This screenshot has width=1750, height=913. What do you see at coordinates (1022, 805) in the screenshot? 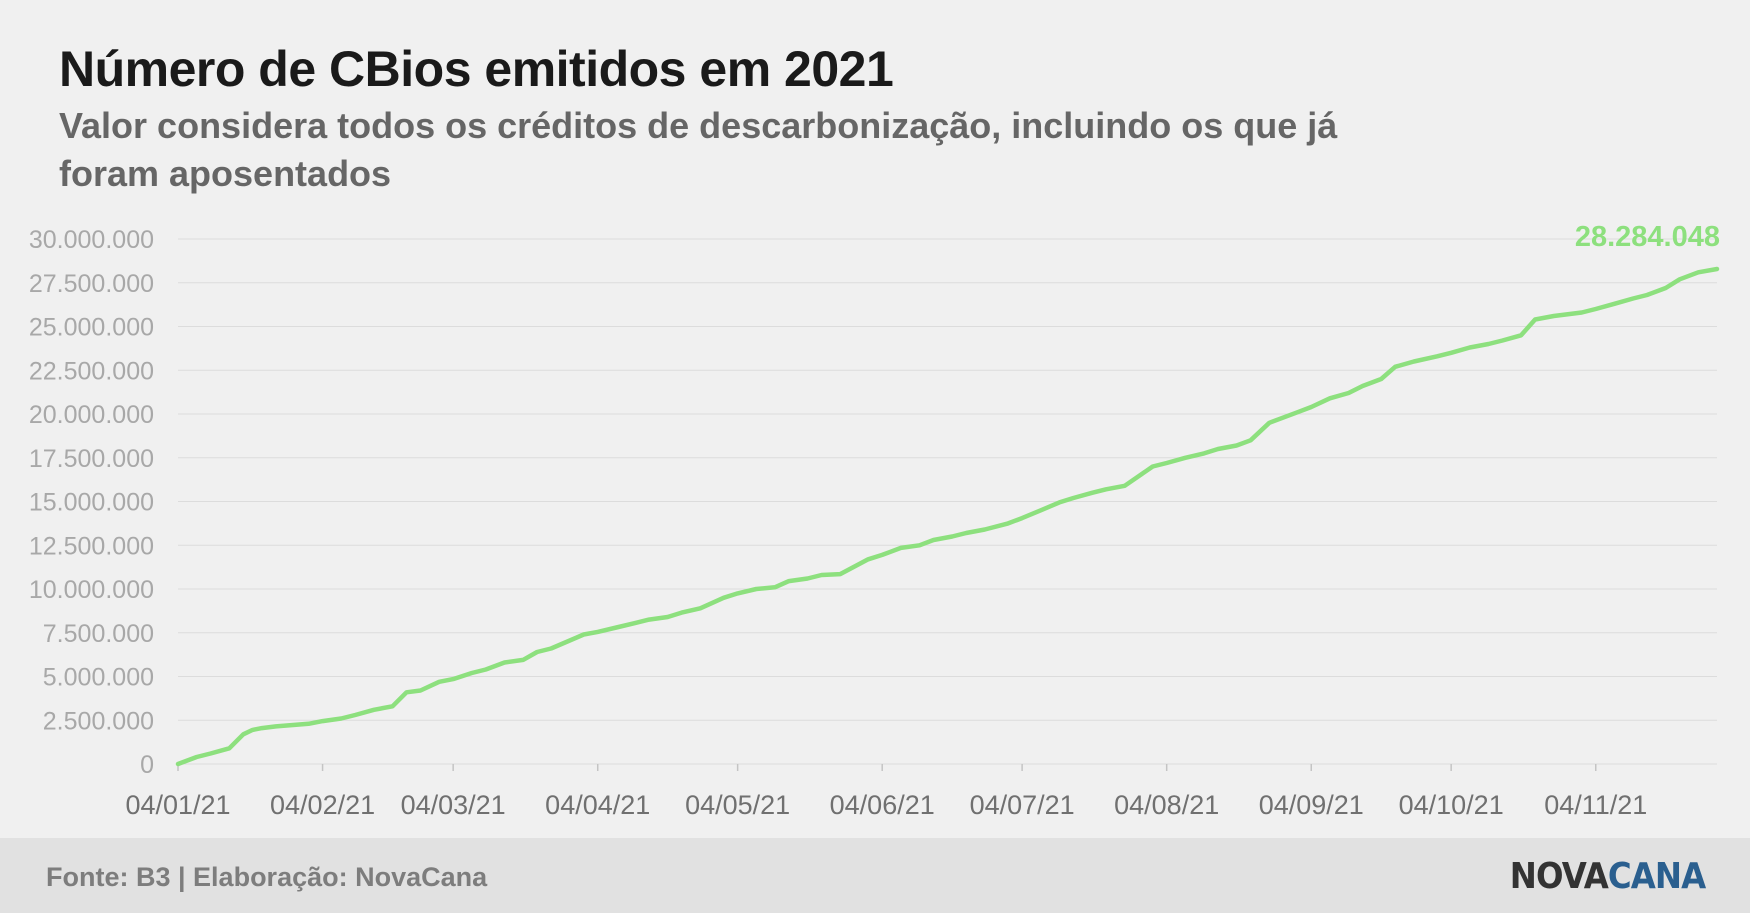
I see `x-tick-label: 04/07/21` at bounding box center [1022, 805].